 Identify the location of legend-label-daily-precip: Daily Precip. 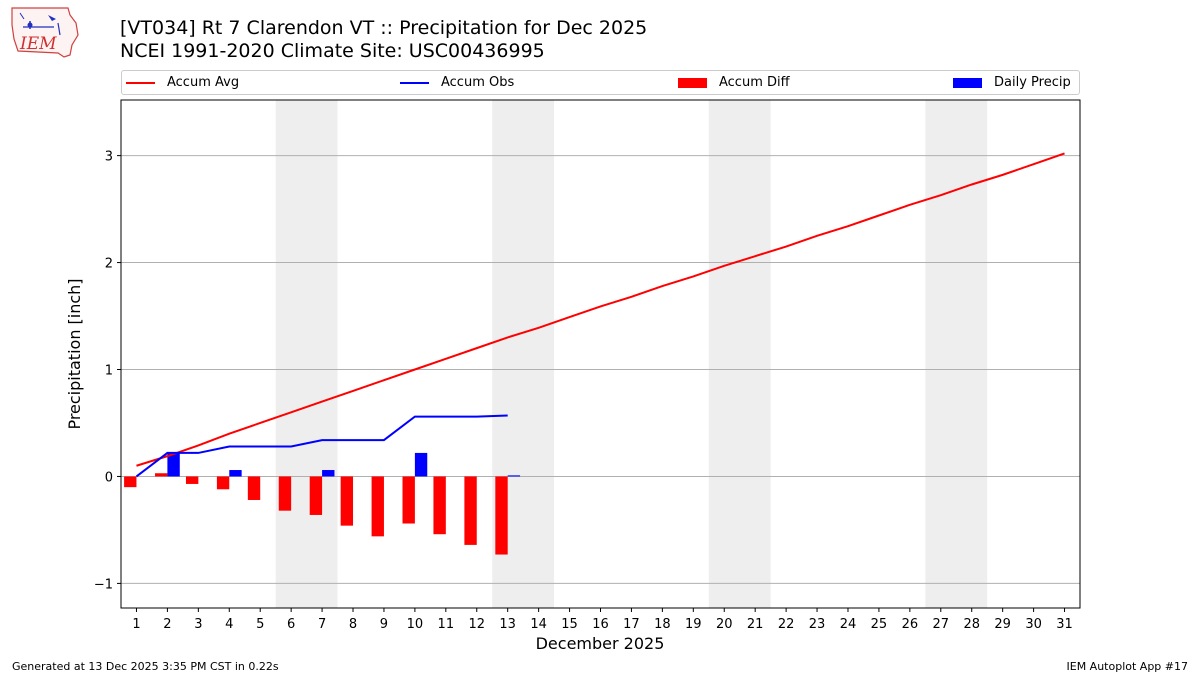
(1032, 82).